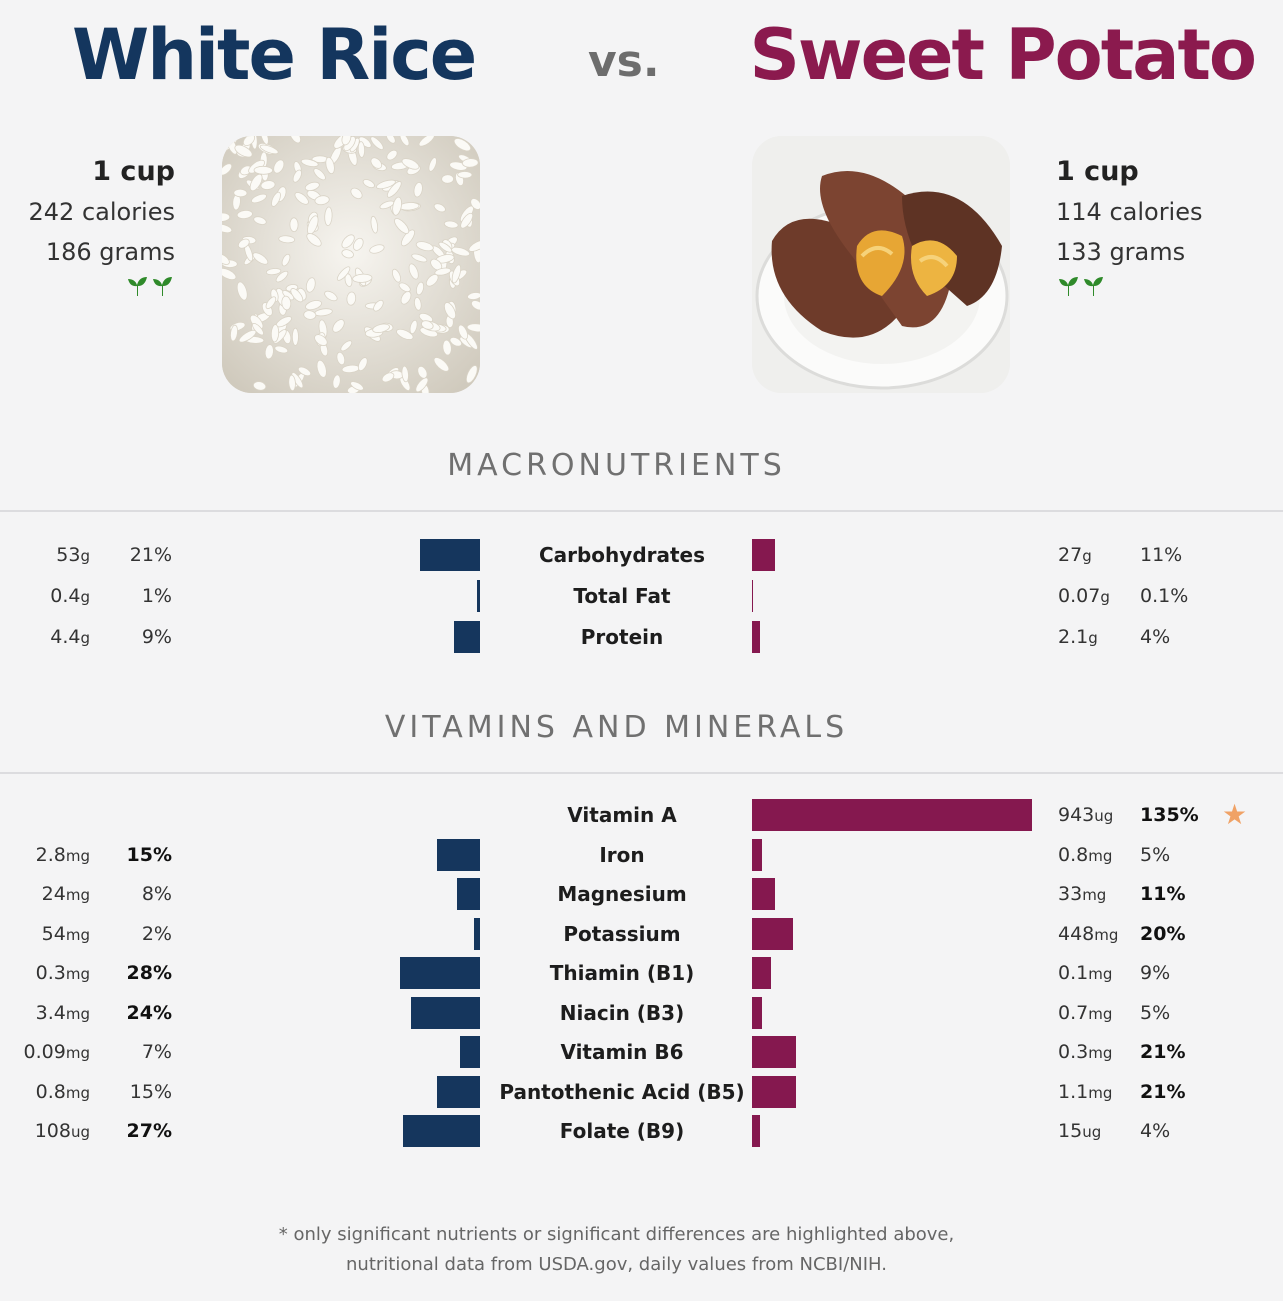  What do you see at coordinates (1129, 212) in the screenshot?
I see `calories: 114 calories` at bounding box center [1129, 212].